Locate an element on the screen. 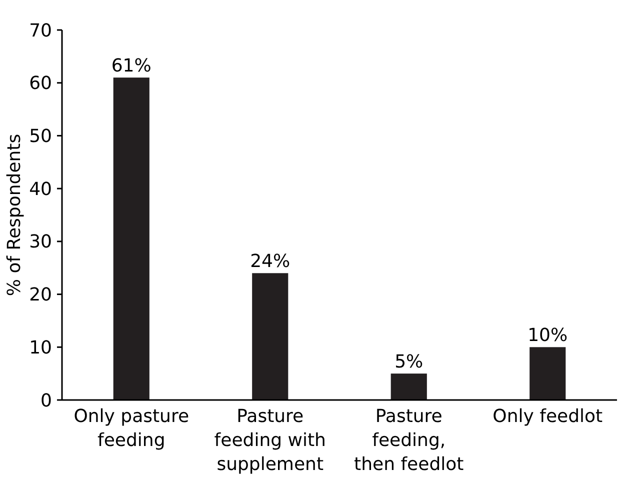 The image size is (625, 498). y-tick-label: 40 is located at coordinates (40, 189).